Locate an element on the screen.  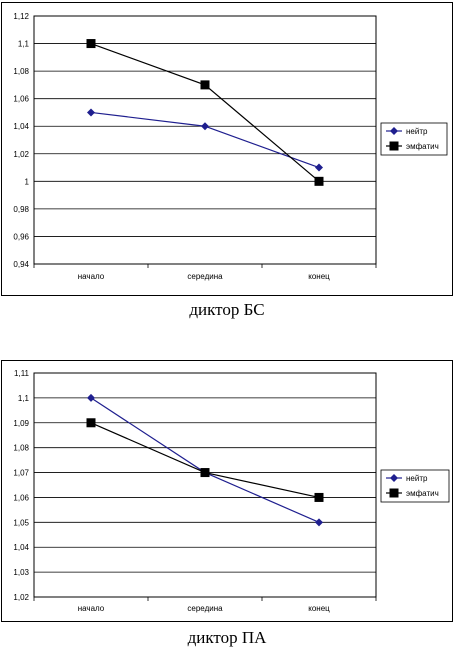
chart-2-ytick-label: 1,05 is located at coordinates (21, 522).